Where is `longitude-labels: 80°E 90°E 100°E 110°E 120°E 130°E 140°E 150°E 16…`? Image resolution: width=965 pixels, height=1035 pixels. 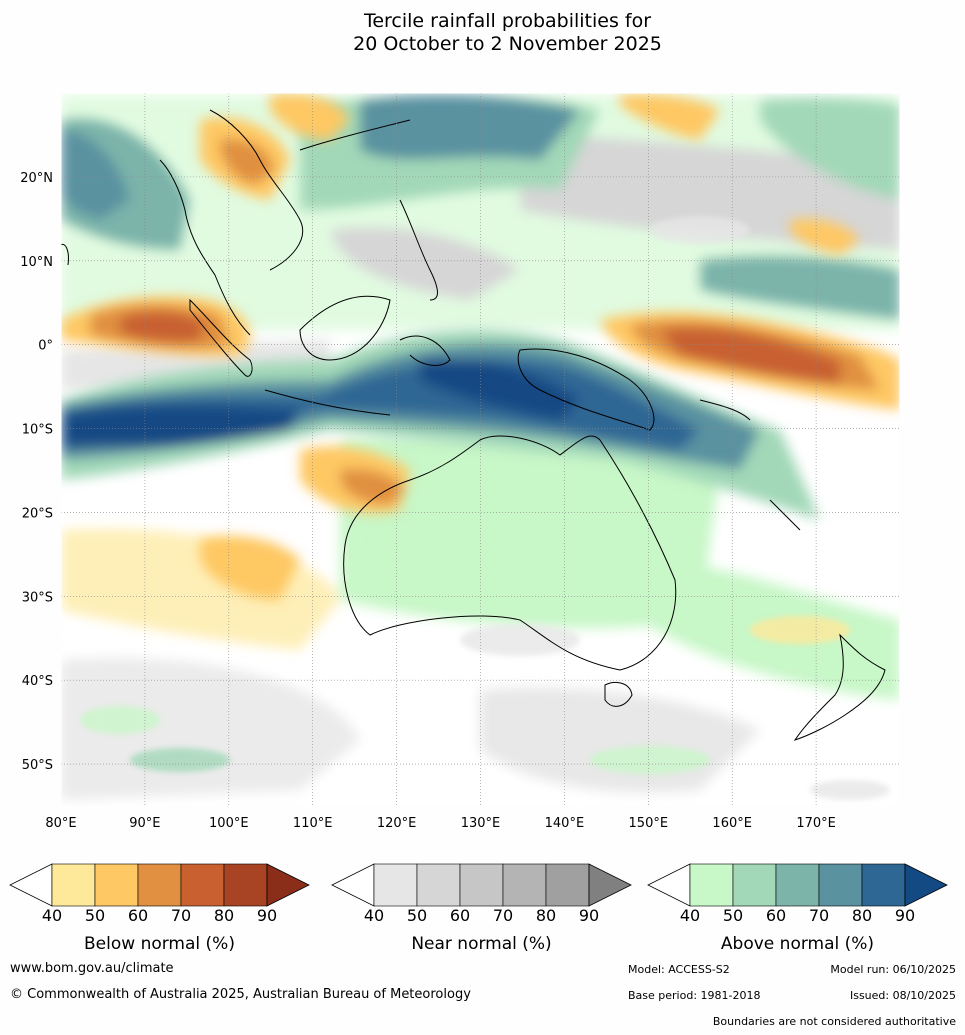
longitude-labels: 80°E 90°E 100°E 110°E 120°E 130°E 140°E 150°E 16… is located at coordinates (440, 823).